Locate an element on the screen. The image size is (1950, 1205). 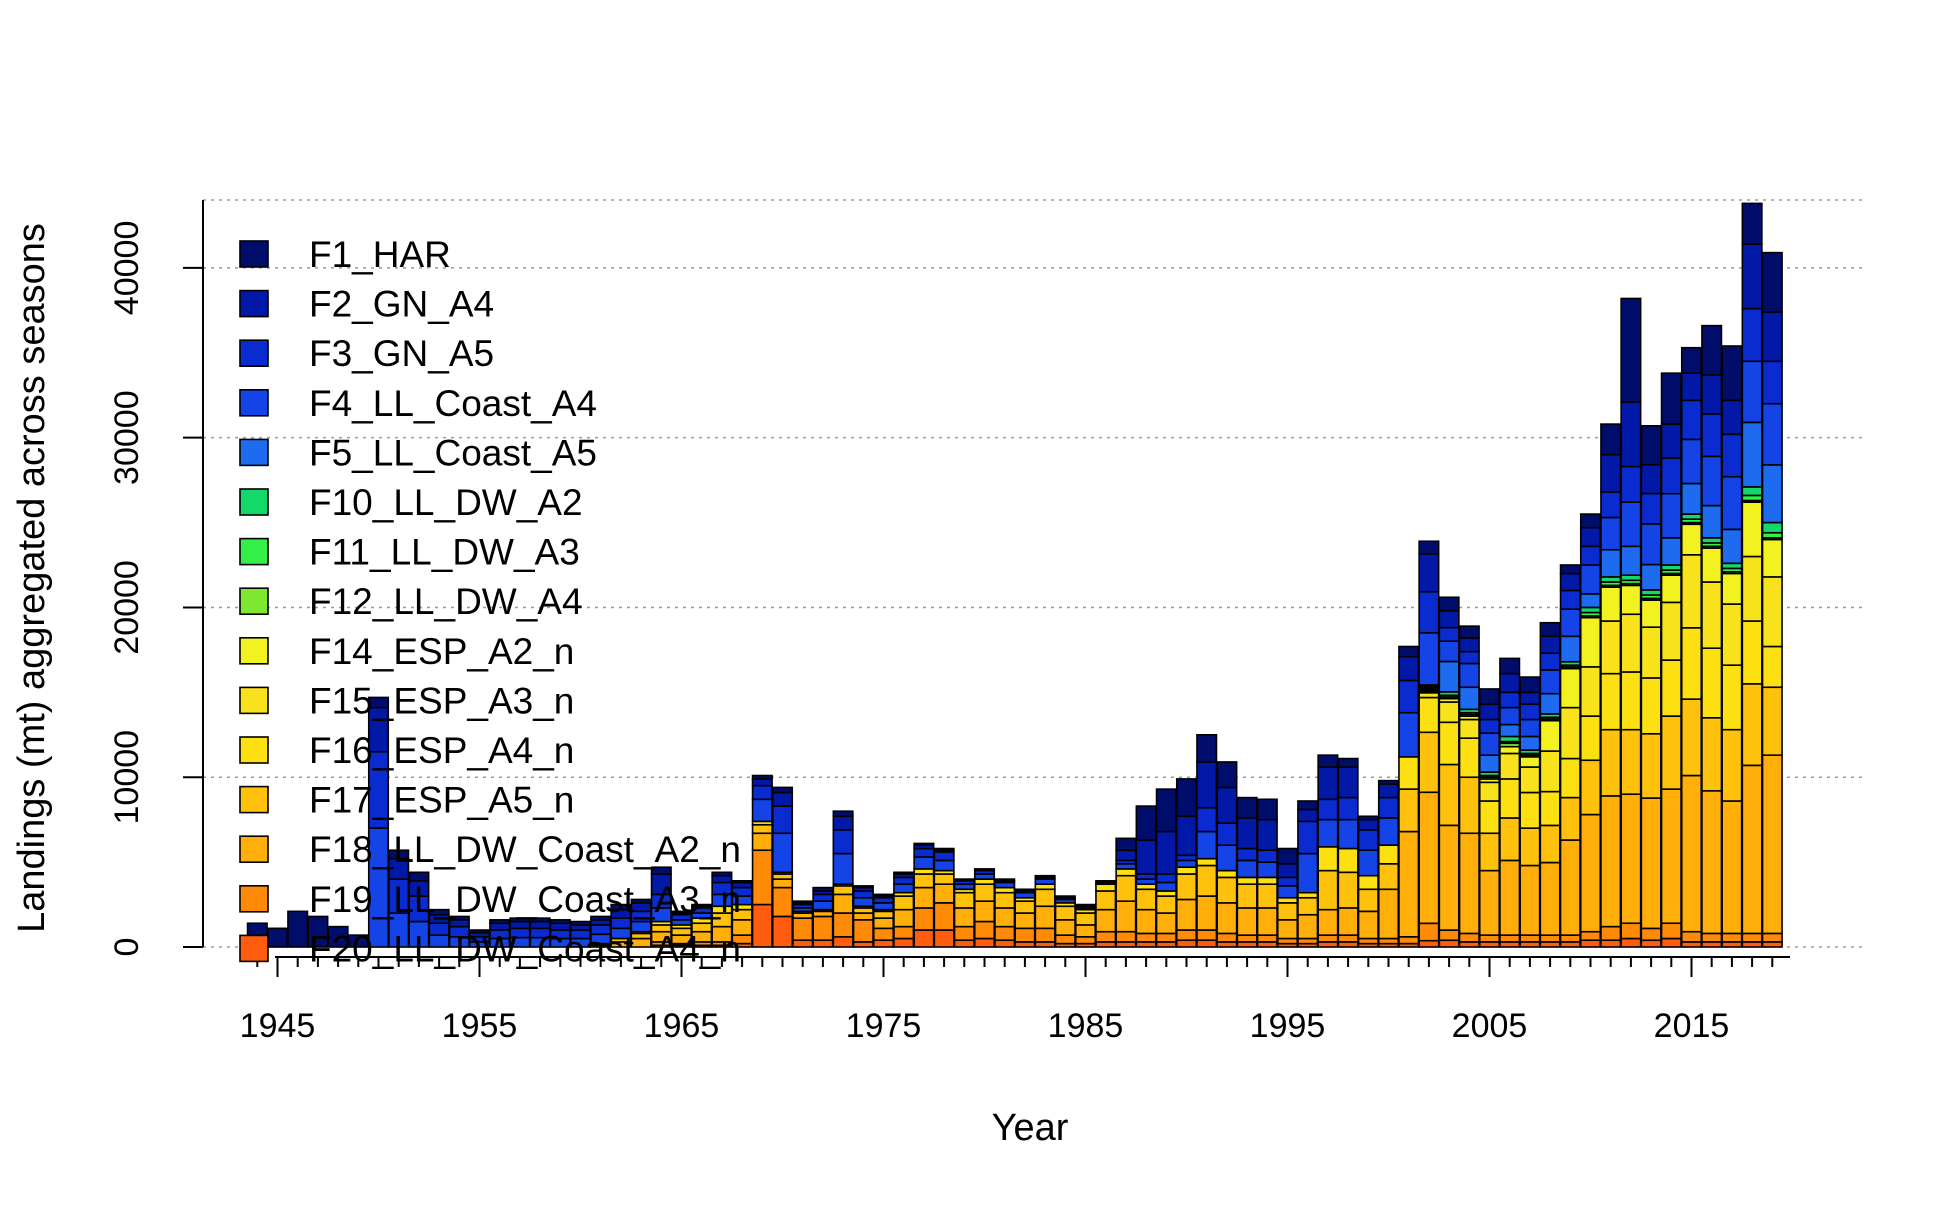
x-ticks: 1945 1955 1965 1975 1985 1995 2005 2015 is located at coordinates (1007, 1001).